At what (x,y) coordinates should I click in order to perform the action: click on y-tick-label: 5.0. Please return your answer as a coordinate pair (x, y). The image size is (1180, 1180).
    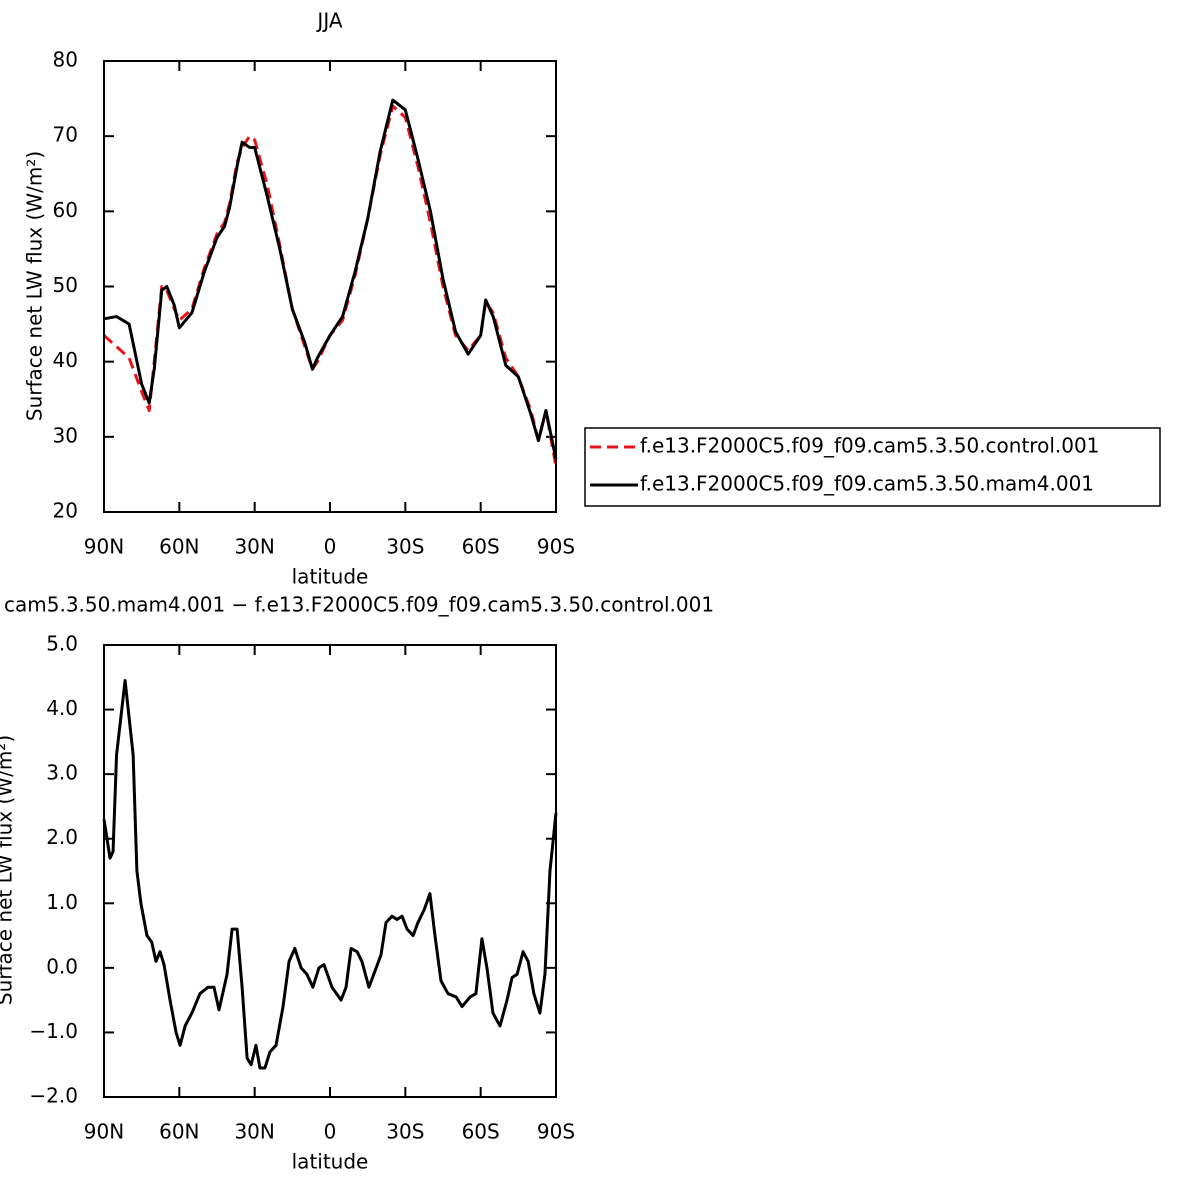
    Looking at the image, I should click on (62, 644).